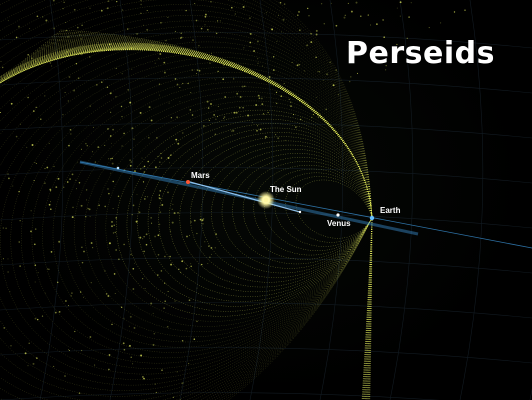 Image resolution: width=532 pixels, height=400 pixels. What do you see at coordinates (313, 210) in the screenshot?
I see `meteor-orbit` at bounding box center [313, 210].